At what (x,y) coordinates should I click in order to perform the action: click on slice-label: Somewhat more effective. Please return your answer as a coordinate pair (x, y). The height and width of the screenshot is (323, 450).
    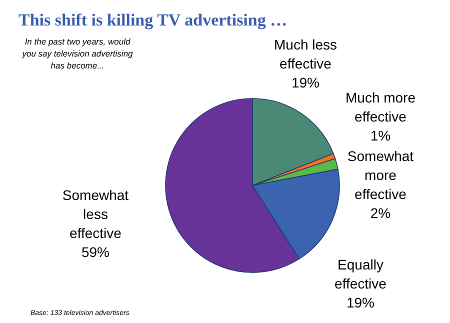
    Looking at the image, I should click on (380, 175).